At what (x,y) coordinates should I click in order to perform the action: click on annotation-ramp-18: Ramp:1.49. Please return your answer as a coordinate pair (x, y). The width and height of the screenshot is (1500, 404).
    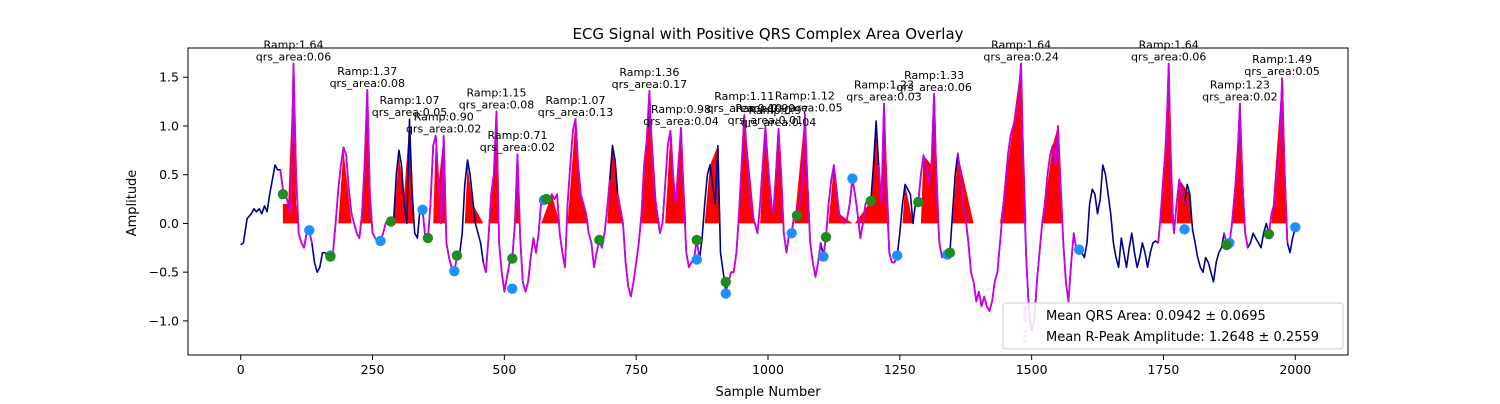
    Looking at the image, I should click on (1282, 59).